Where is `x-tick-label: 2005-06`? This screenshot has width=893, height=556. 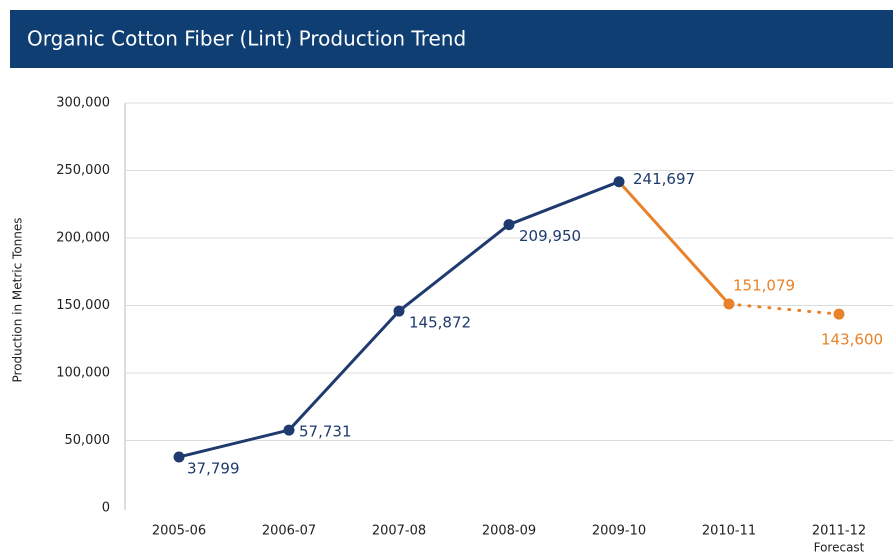 x-tick-label: 2005-06 is located at coordinates (179, 531).